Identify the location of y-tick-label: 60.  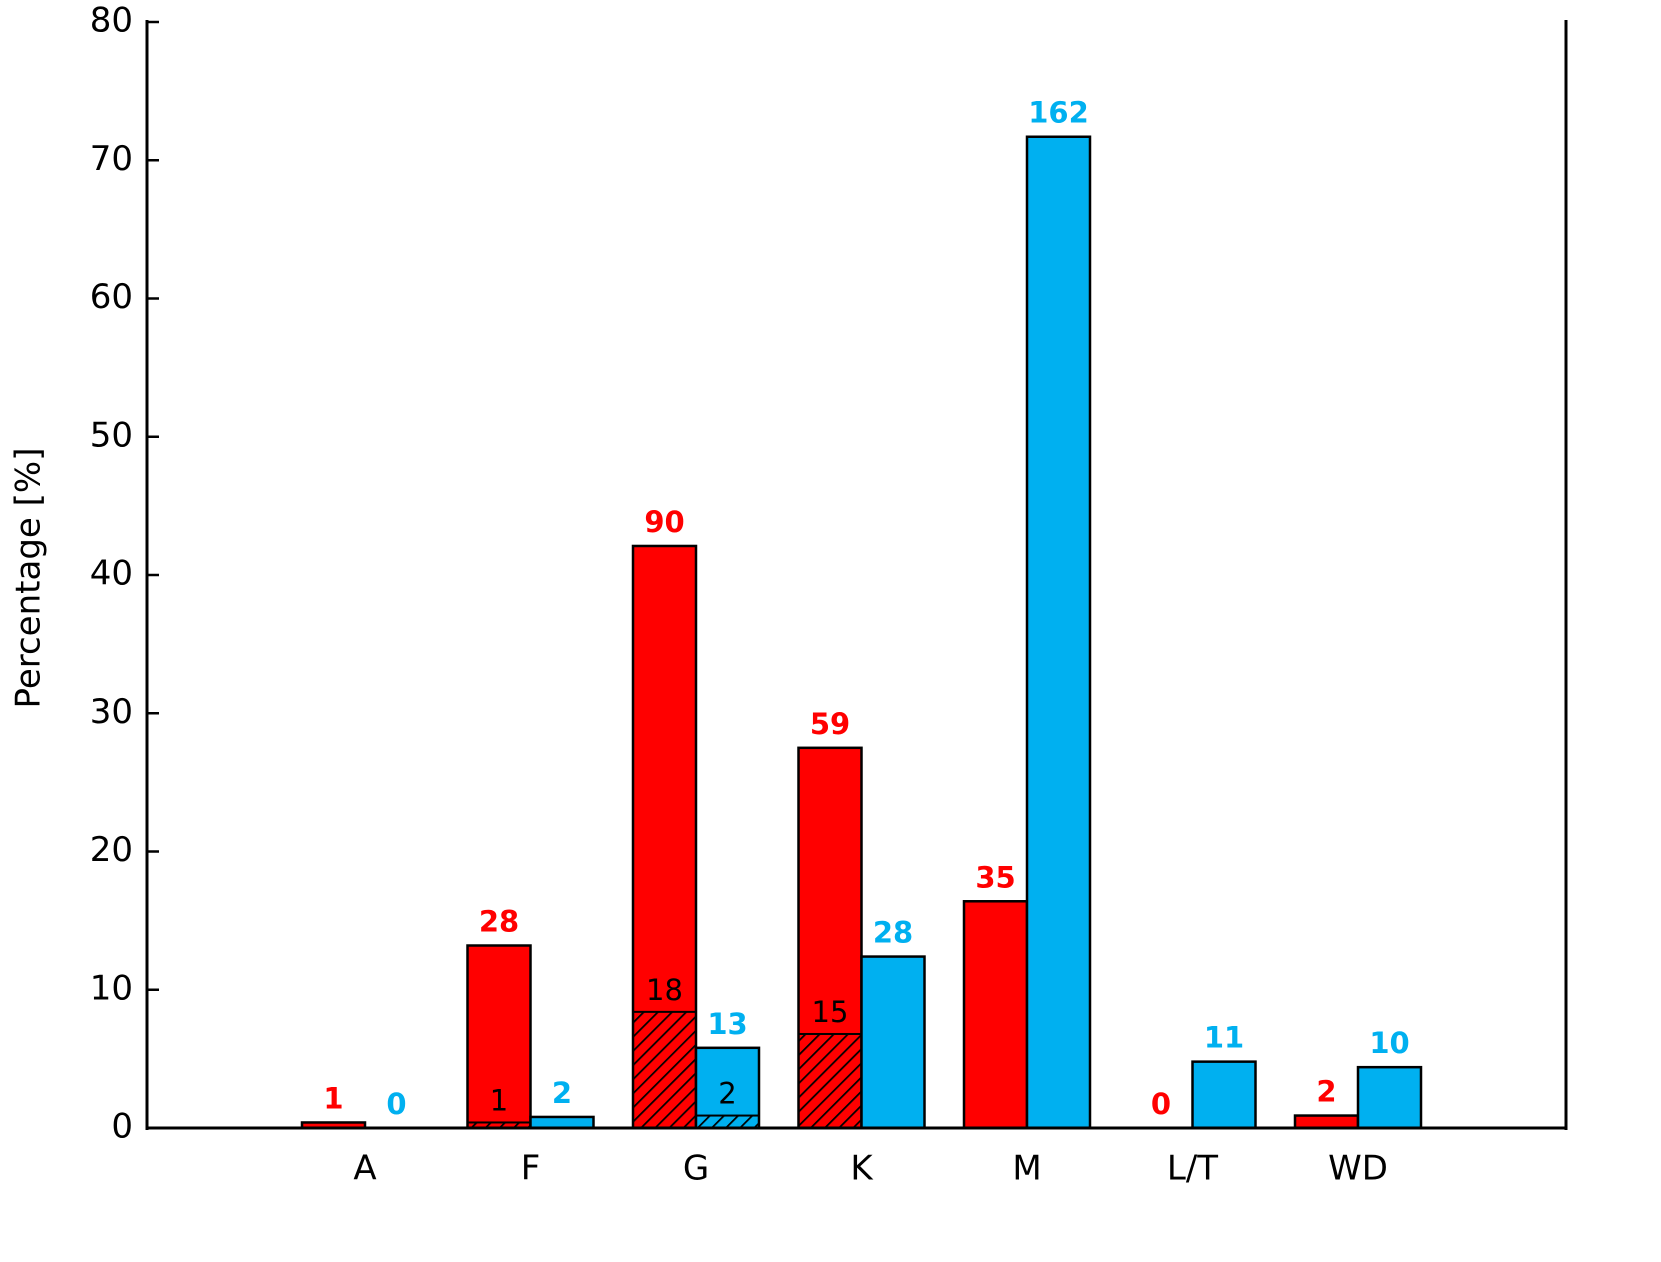
(111, 297).